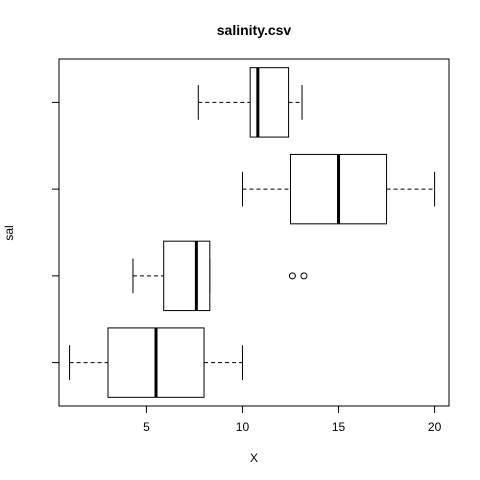 This screenshot has width=480, height=480. I want to click on y-axis-label: sal, so click(9, 232).